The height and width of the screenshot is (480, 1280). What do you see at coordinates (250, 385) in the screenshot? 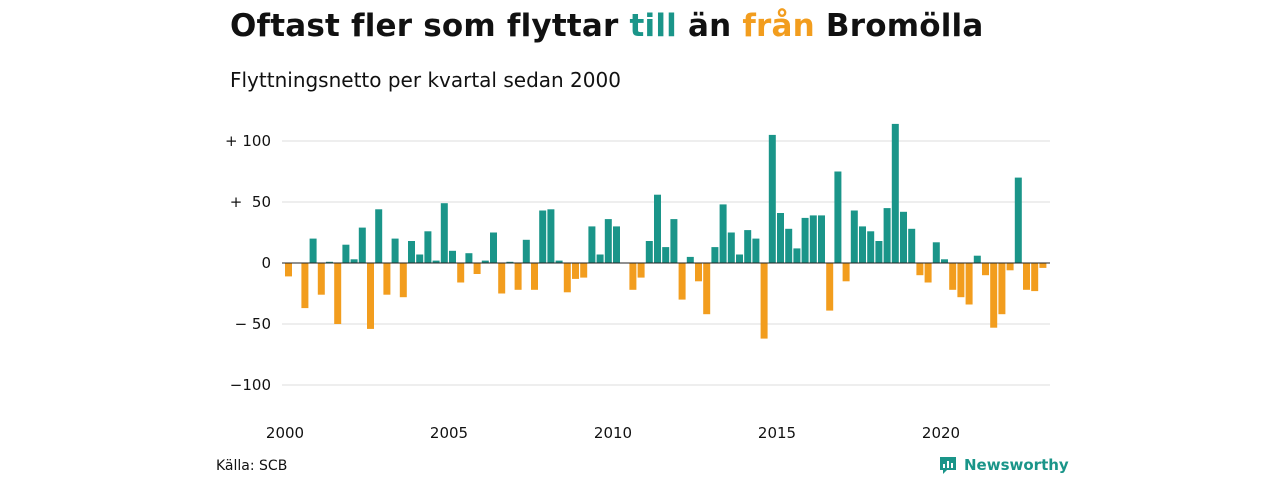
I see `y-tick-label: −100` at bounding box center [250, 385].